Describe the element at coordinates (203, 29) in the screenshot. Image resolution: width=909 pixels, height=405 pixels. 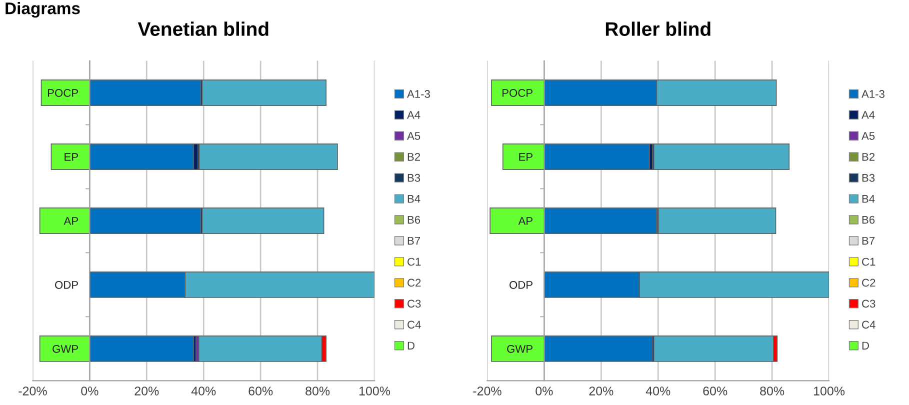
I see `chart-title: Venetian blind` at that location.